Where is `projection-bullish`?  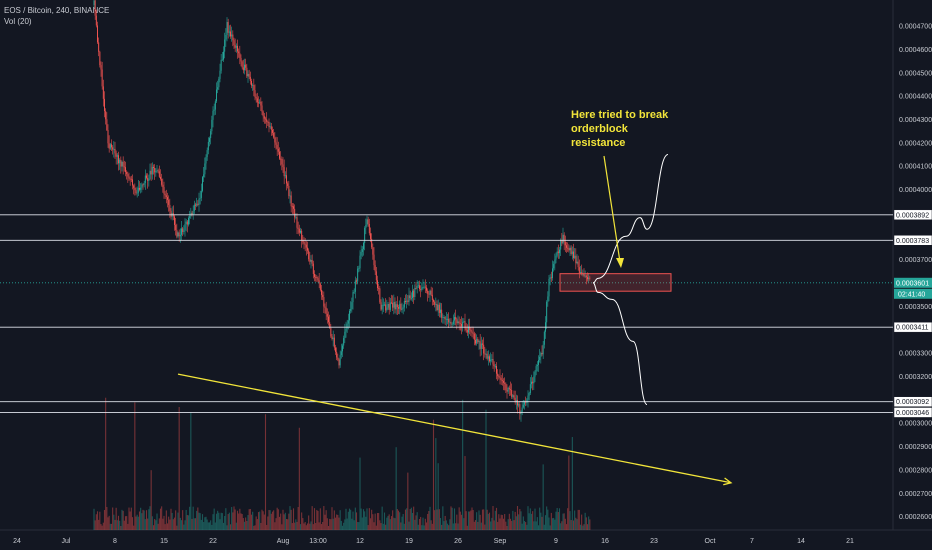 projection-bullish is located at coordinates (630, 219).